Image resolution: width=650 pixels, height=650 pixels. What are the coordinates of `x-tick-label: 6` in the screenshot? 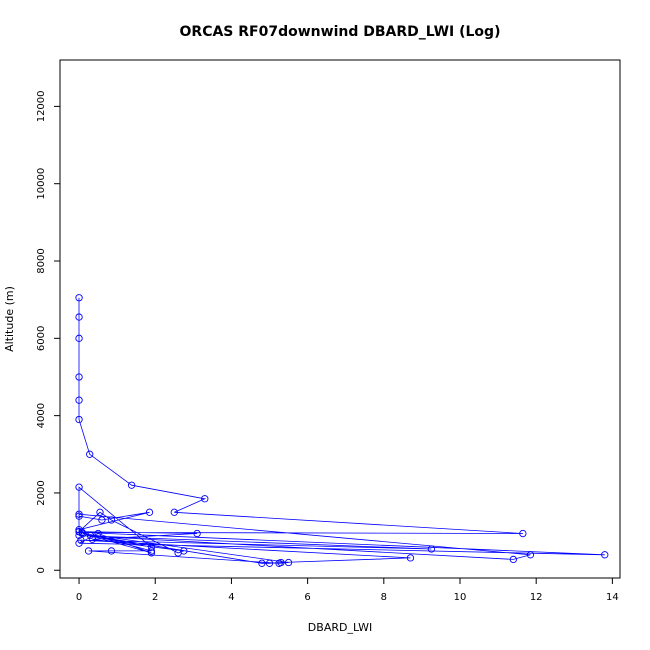 It's located at (307, 597).